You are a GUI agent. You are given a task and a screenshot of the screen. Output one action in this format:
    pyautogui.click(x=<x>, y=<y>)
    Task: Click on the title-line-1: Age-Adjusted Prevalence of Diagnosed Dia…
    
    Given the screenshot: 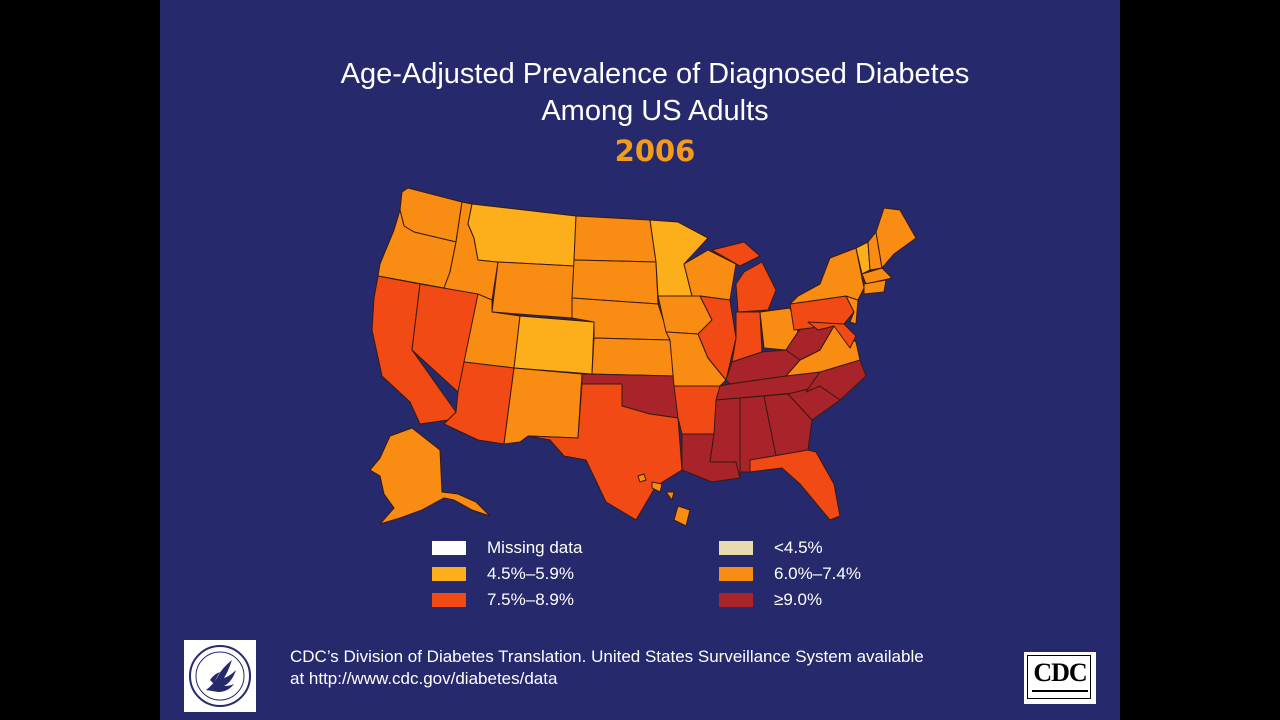 What is the action you would take?
    pyautogui.click(x=655, y=74)
    